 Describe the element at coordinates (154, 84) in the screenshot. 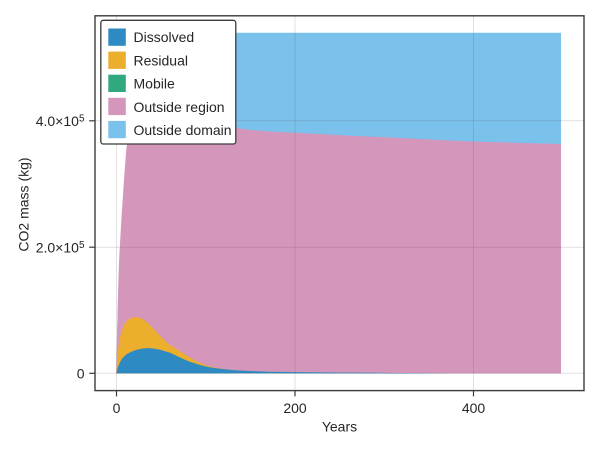

I see `svg-text: Mobile` at that location.